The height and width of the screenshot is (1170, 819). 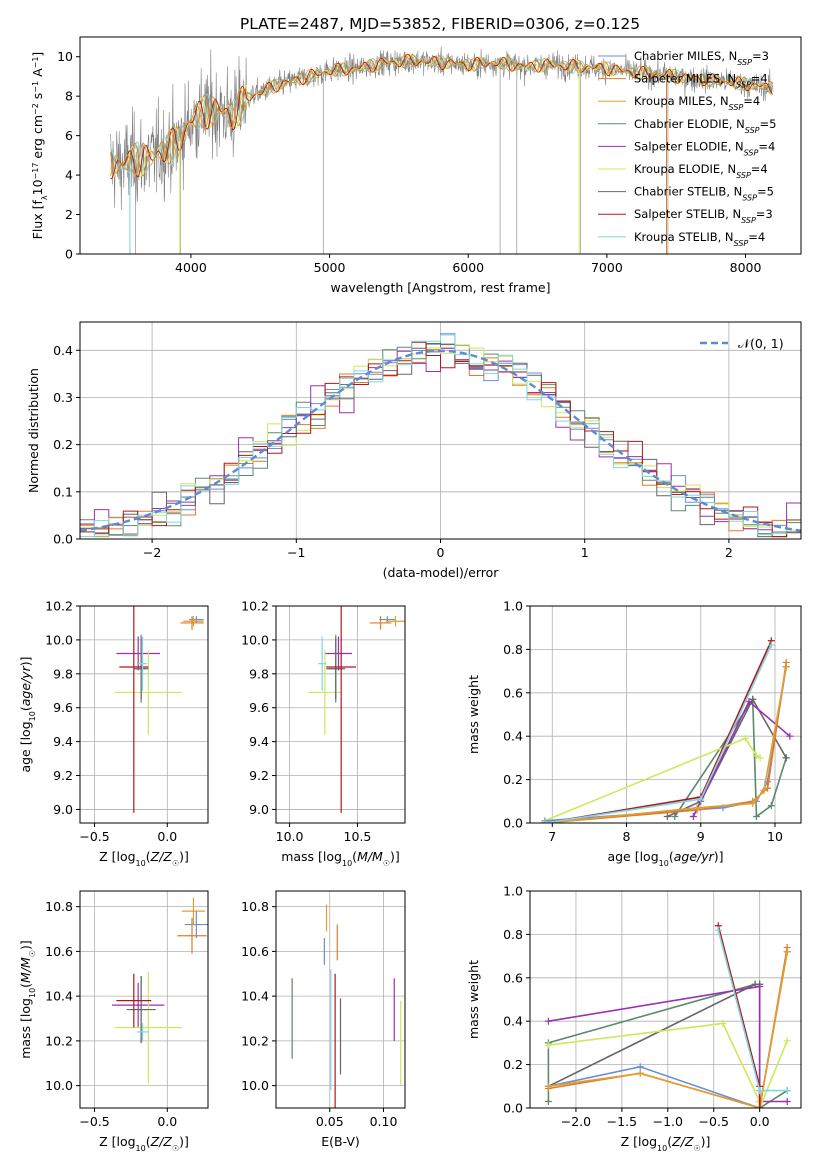 I want to click on y-axis-label: mass weight, so click(x=473, y=714).